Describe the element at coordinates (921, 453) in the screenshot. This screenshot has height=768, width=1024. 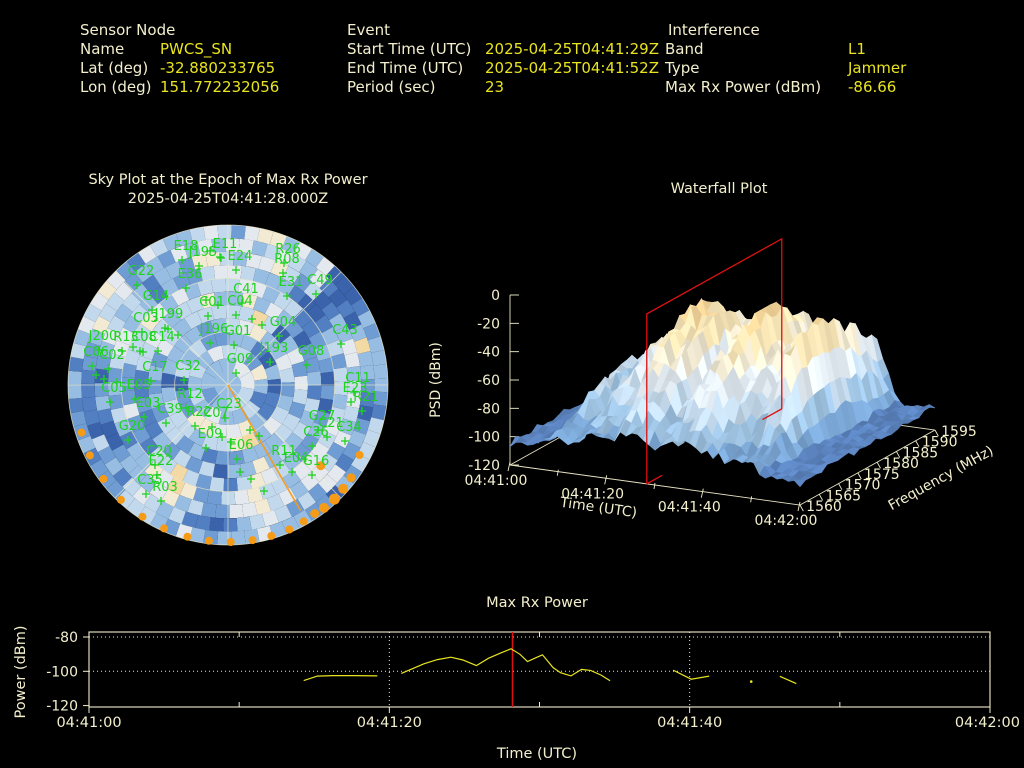
I see `freq-tick-label: 1585` at that location.